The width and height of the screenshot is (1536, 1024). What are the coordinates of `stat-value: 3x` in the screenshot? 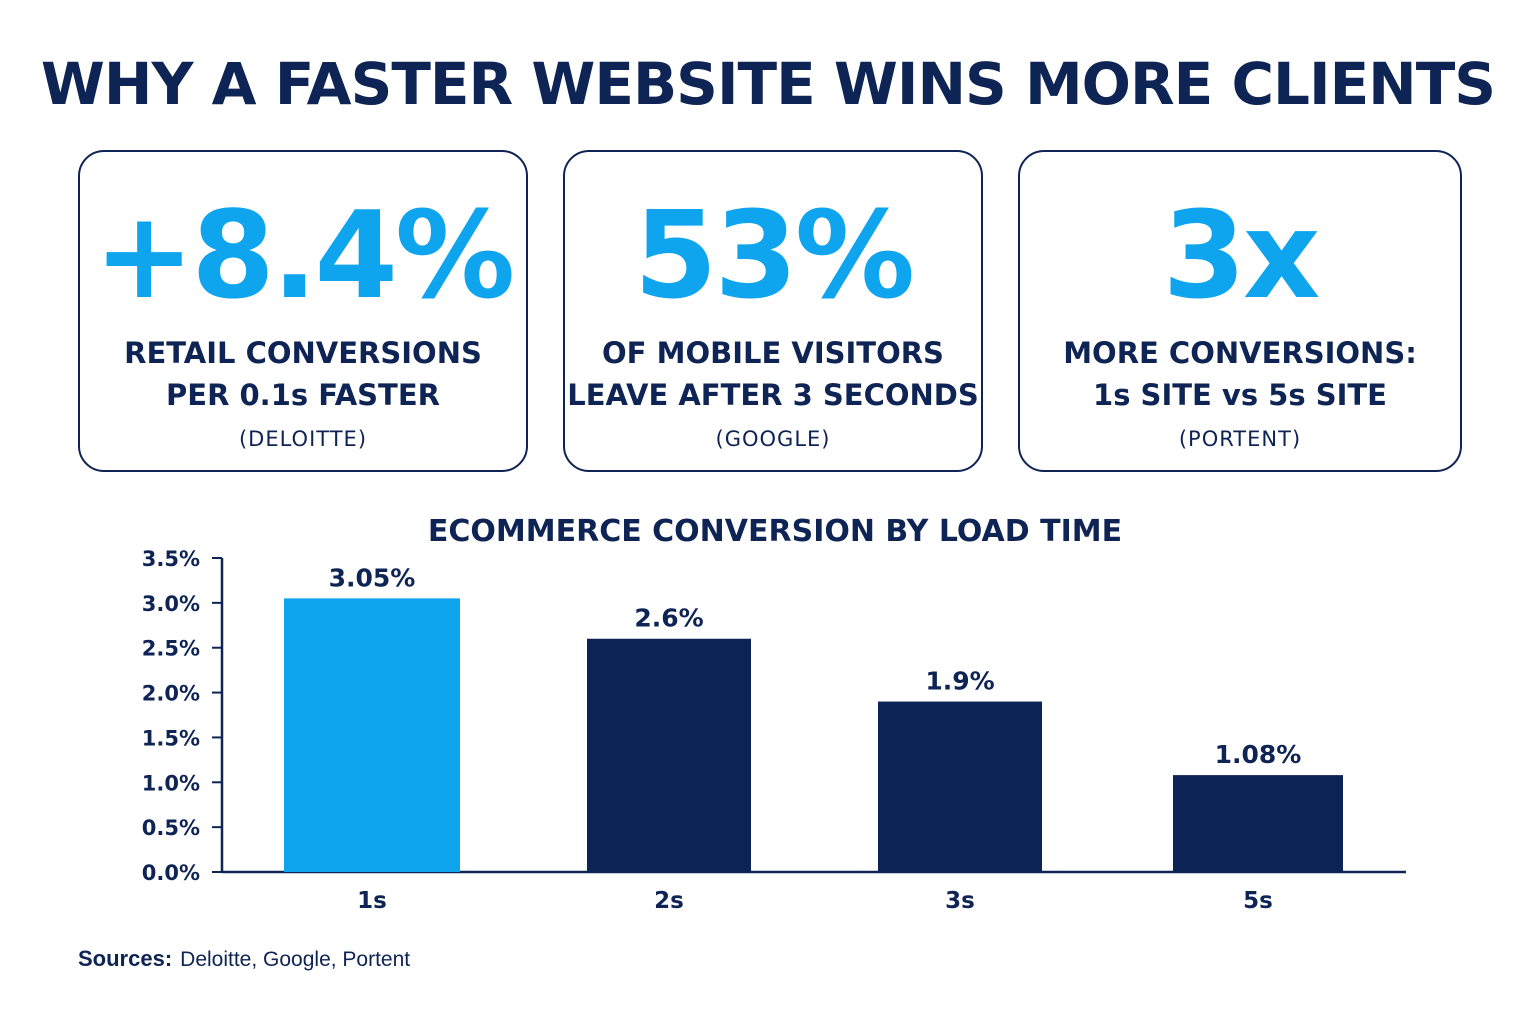 It's located at (1241, 256).